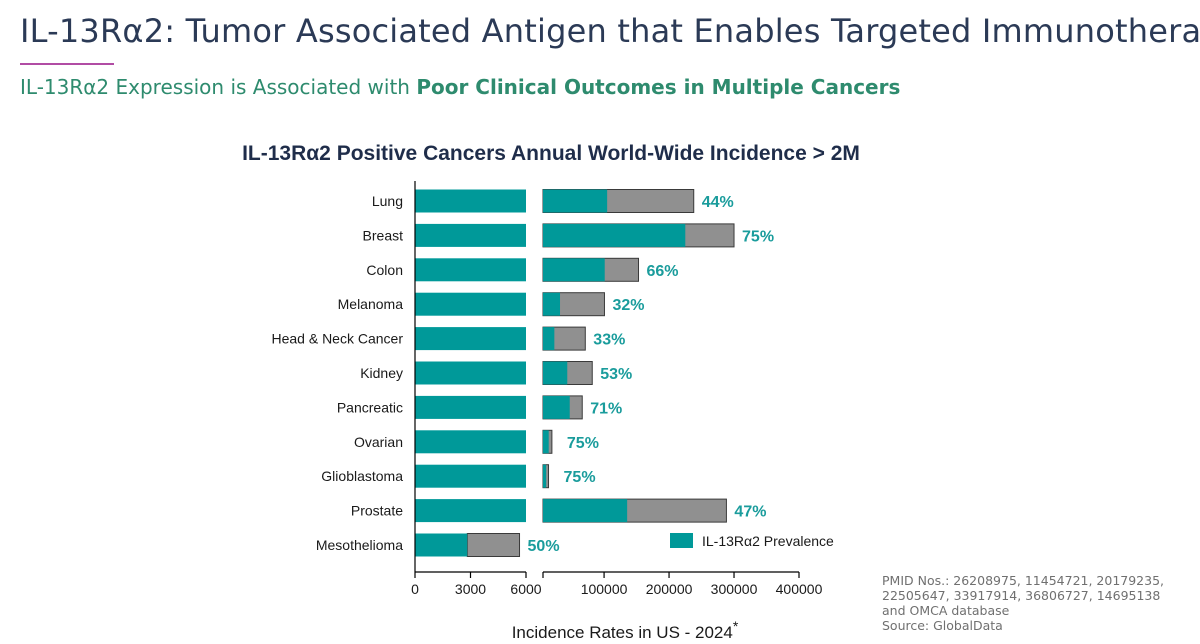 Image resolution: width=1200 pixels, height=644 pixels. What do you see at coordinates (544, 546) in the screenshot?
I see `percent-label: 50%` at bounding box center [544, 546].